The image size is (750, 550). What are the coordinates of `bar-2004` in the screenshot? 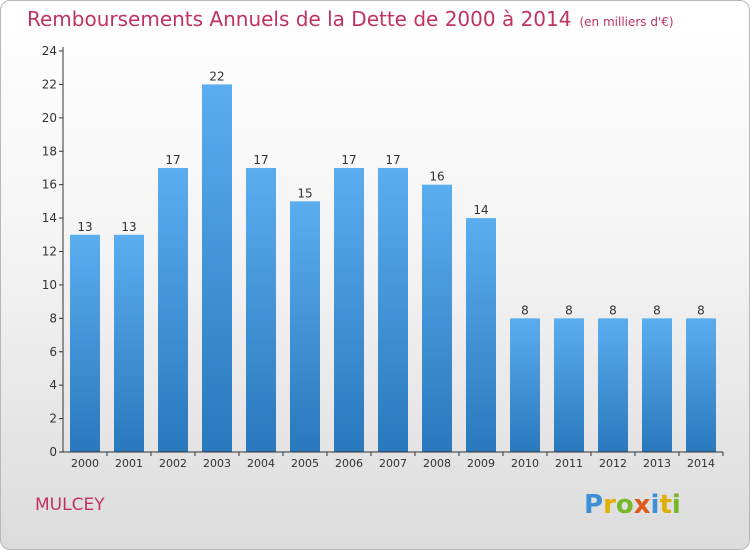 It's located at (261, 310).